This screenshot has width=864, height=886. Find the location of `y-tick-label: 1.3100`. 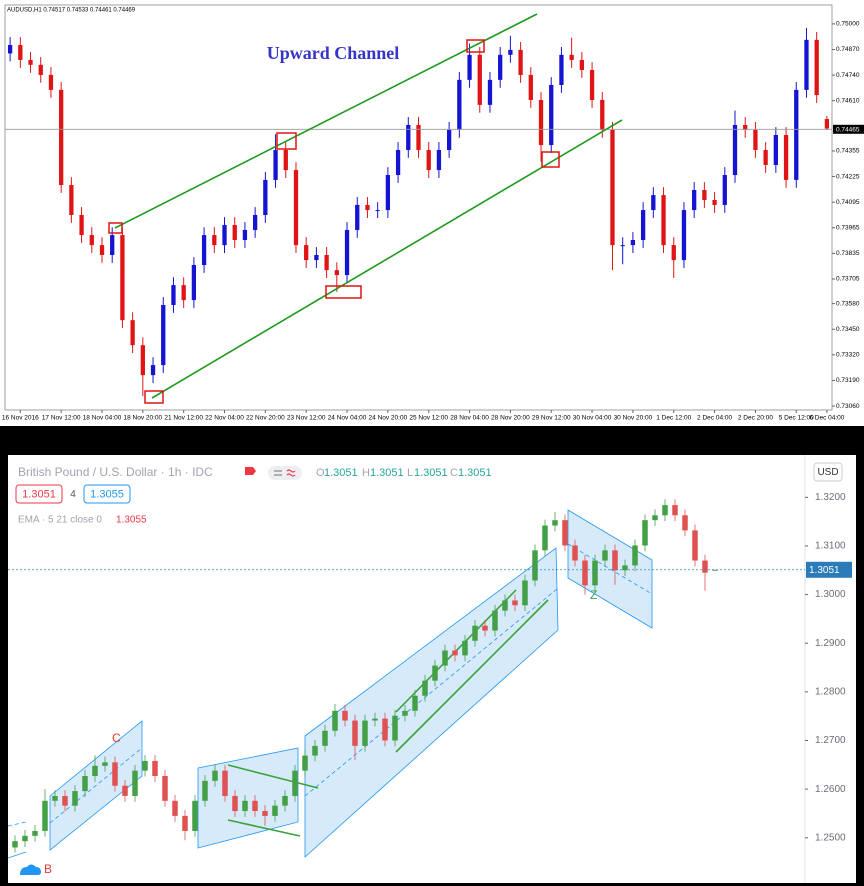

y-tick-label: 1.3100 is located at coordinates (830, 546).